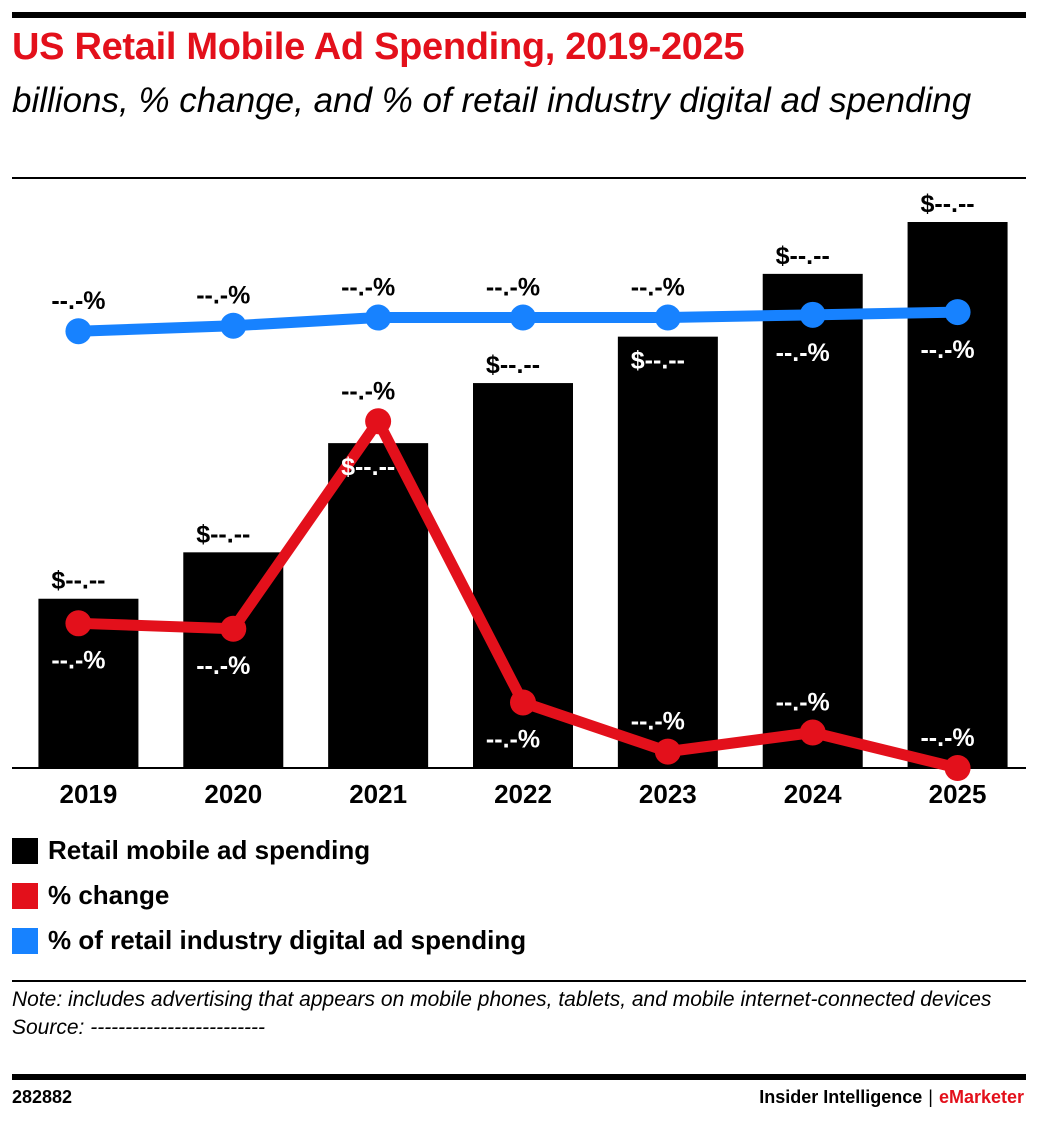 This screenshot has width=1038, height=1123. What do you see at coordinates (658, 722) in the screenshot?
I see `pct-change-label-2023: --.-%` at bounding box center [658, 722].